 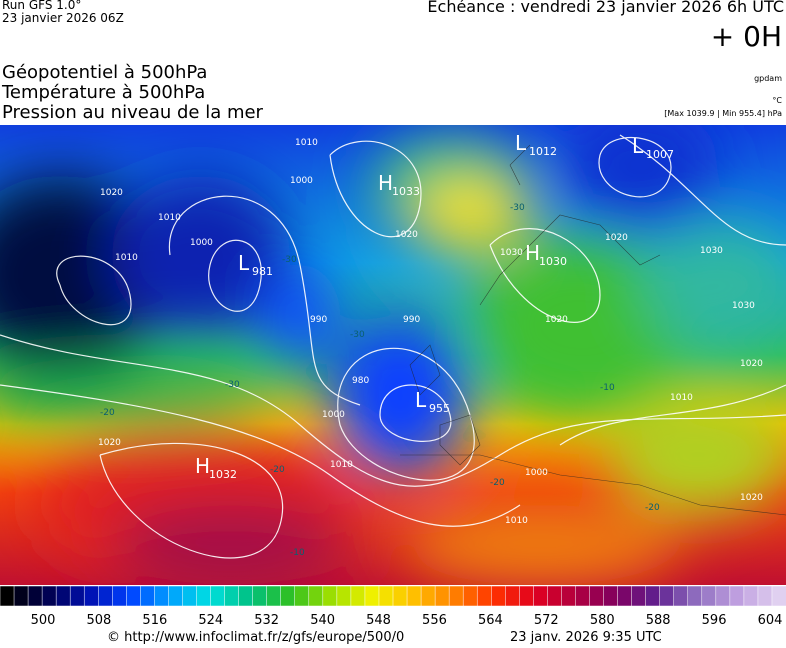 I want to click on colorbar-label: 516, so click(x=154, y=620).